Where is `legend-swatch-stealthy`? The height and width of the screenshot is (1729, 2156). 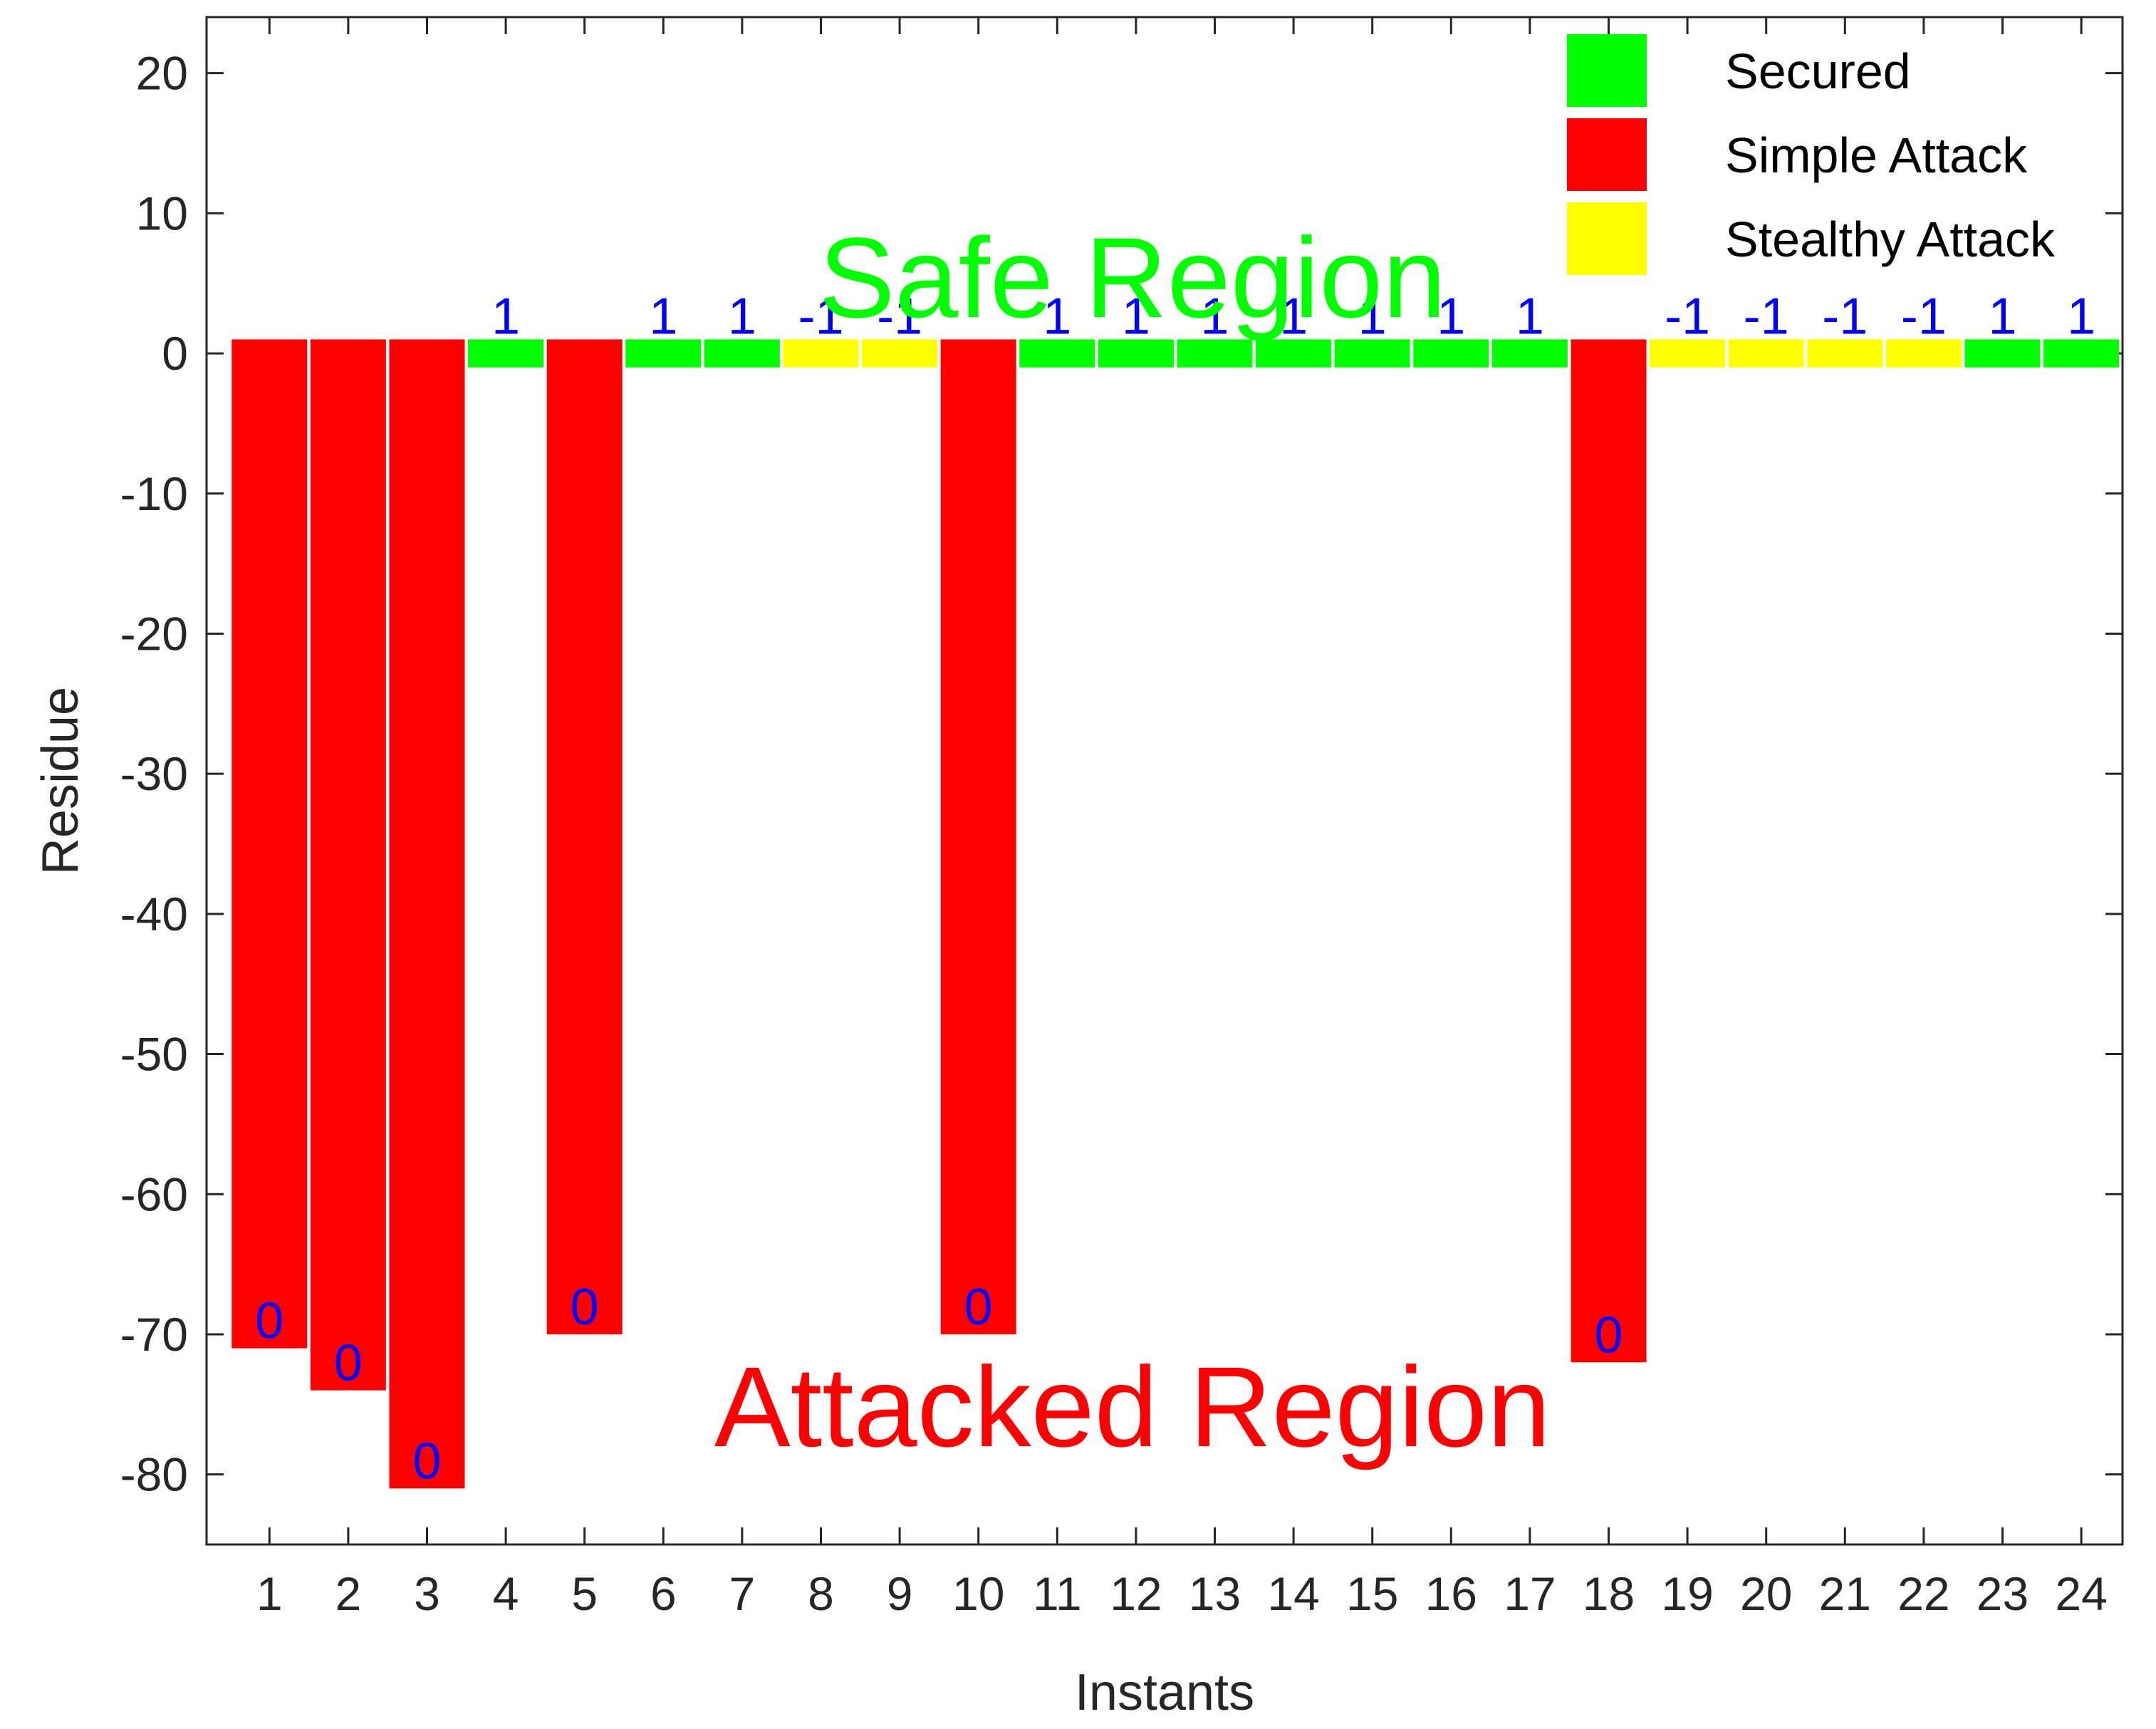
legend-swatch-stealthy is located at coordinates (1607, 238).